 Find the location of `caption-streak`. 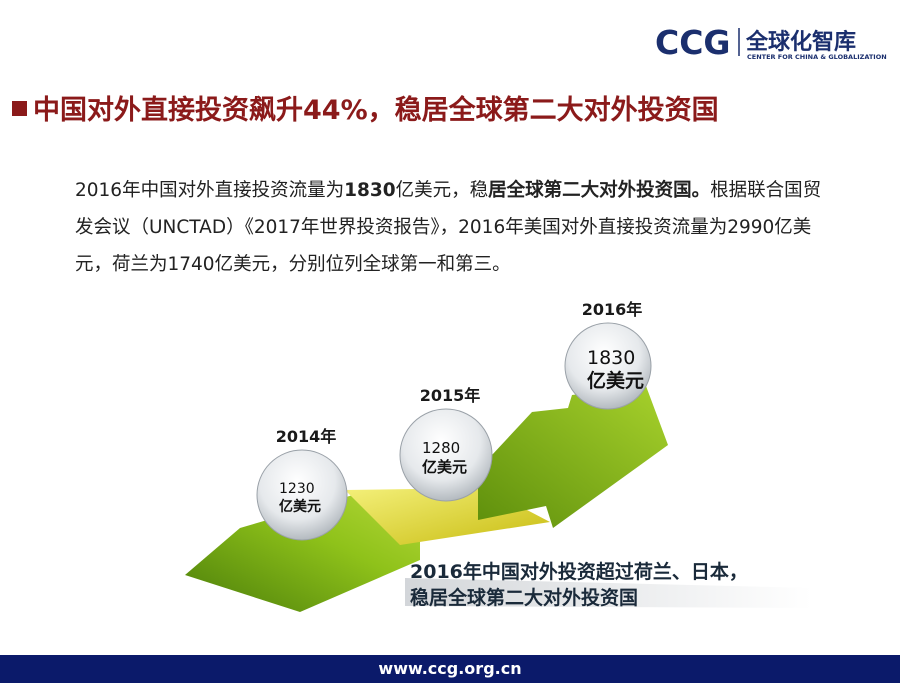

caption-streak is located at coordinates (608, 593).